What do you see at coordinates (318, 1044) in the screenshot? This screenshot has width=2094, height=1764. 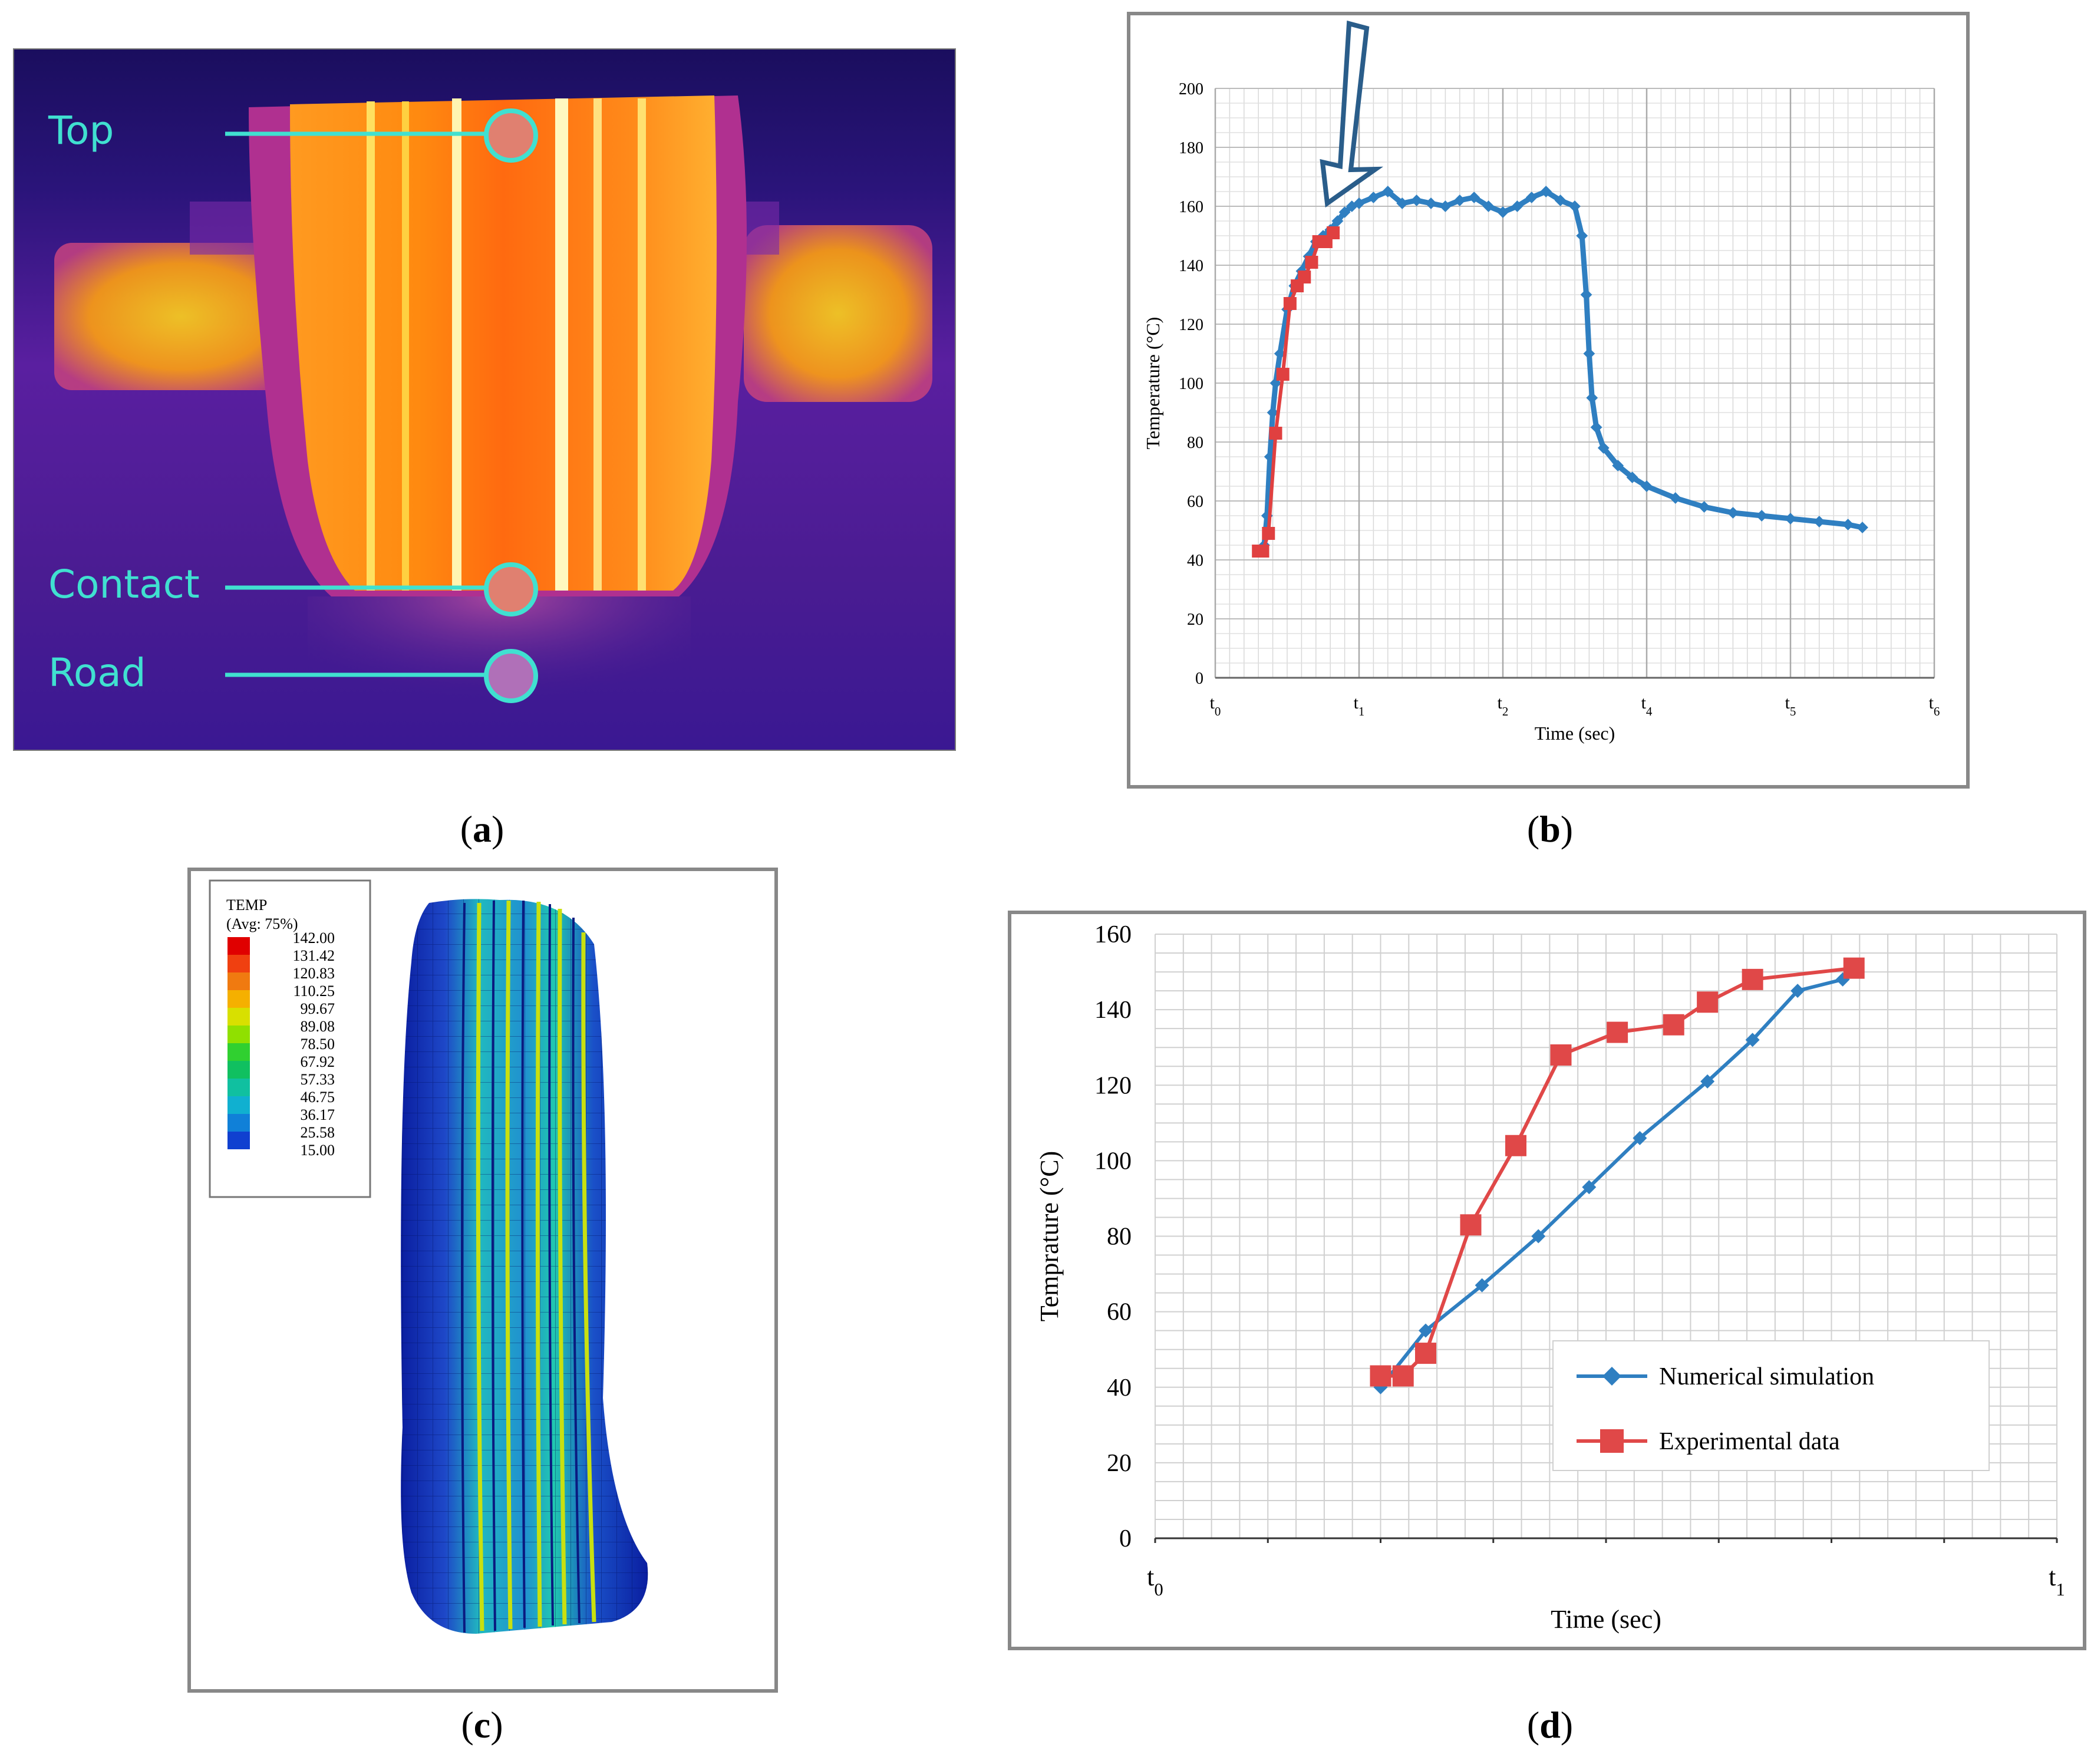 I see `legend-value: 78.50` at bounding box center [318, 1044].